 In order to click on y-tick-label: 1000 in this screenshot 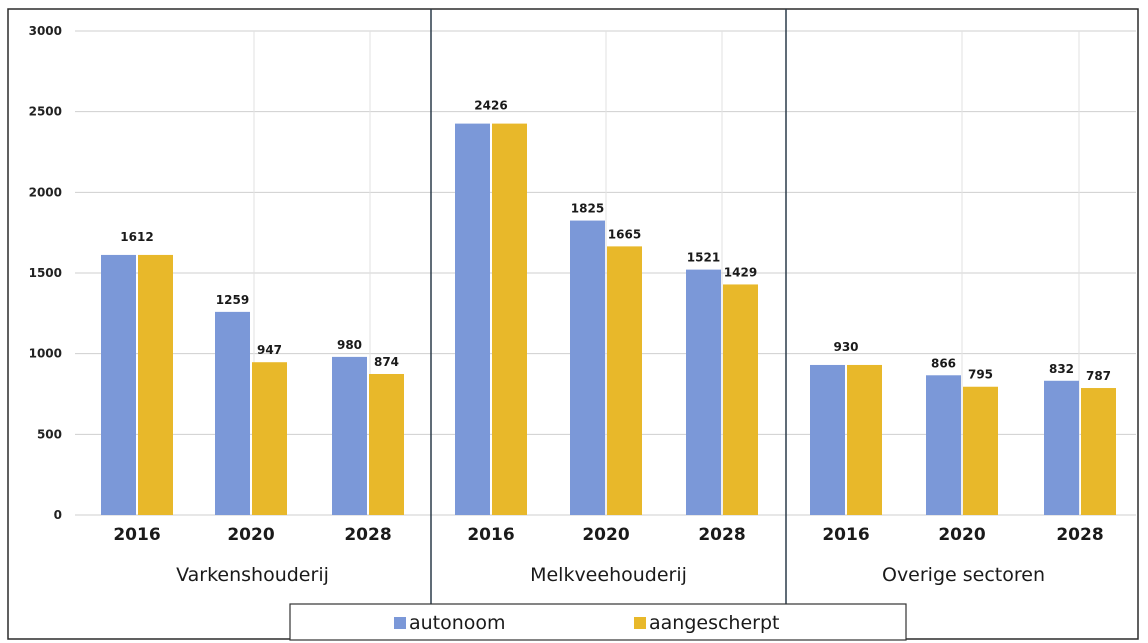, I will do `click(45, 354)`.